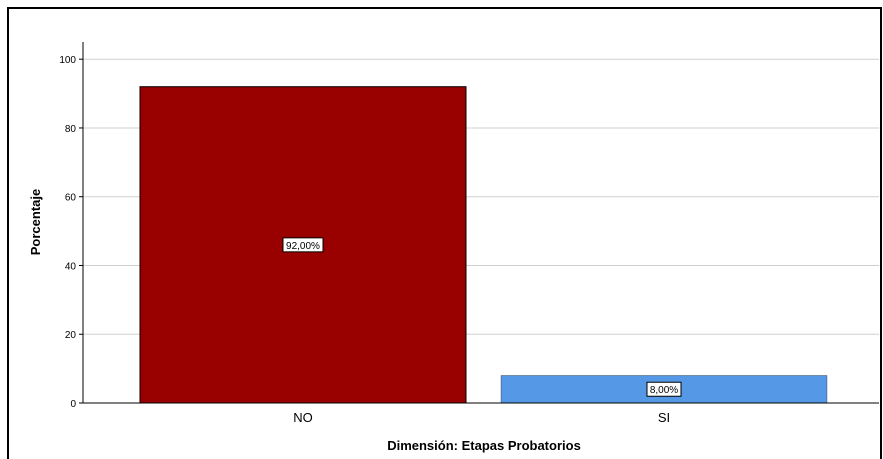 The height and width of the screenshot is (459, 883). I want to click on y-tick-label: 100, so click(67, 60).